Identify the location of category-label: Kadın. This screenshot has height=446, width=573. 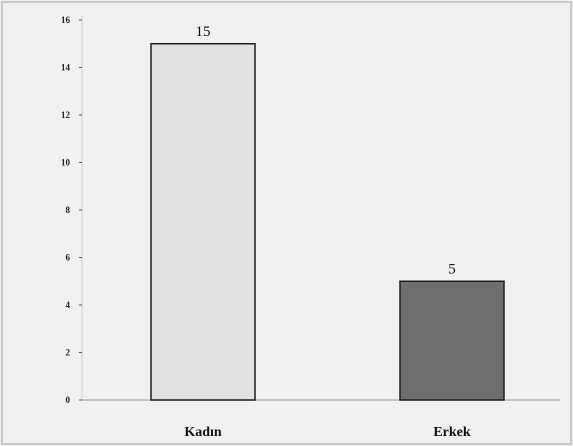
(203, 432).